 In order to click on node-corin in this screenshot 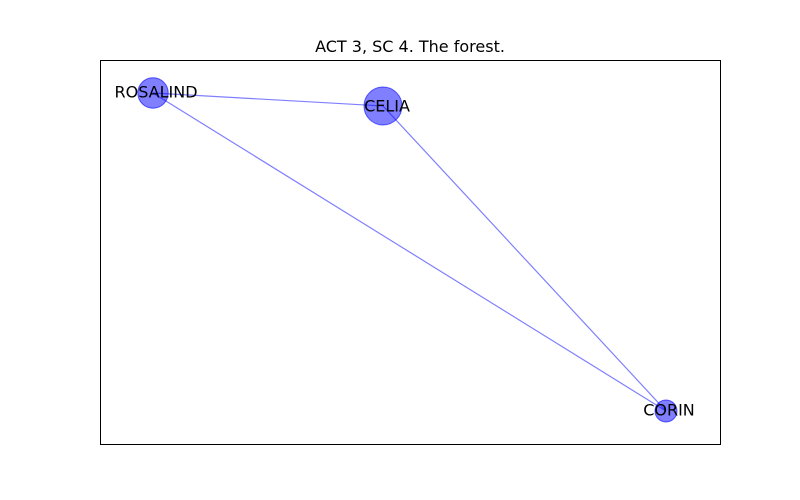, I will do `click(666, 411)`.